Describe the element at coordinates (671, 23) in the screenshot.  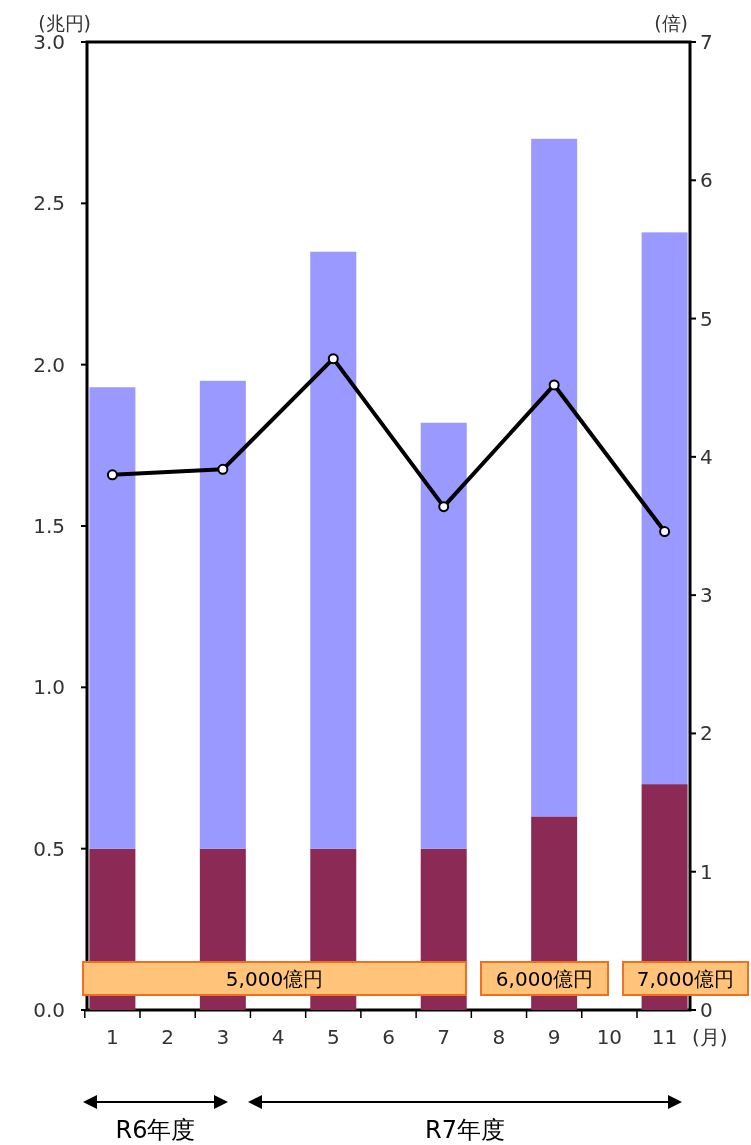
I see `y2-axis-title: (倍)` at that location.